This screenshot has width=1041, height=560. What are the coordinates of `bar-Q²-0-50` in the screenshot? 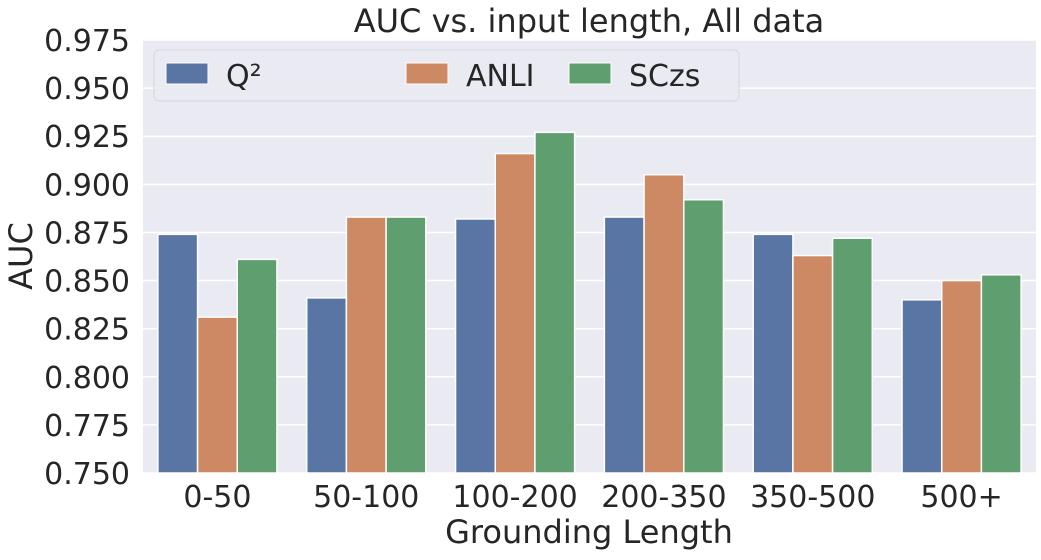 It's located at (178, 353).